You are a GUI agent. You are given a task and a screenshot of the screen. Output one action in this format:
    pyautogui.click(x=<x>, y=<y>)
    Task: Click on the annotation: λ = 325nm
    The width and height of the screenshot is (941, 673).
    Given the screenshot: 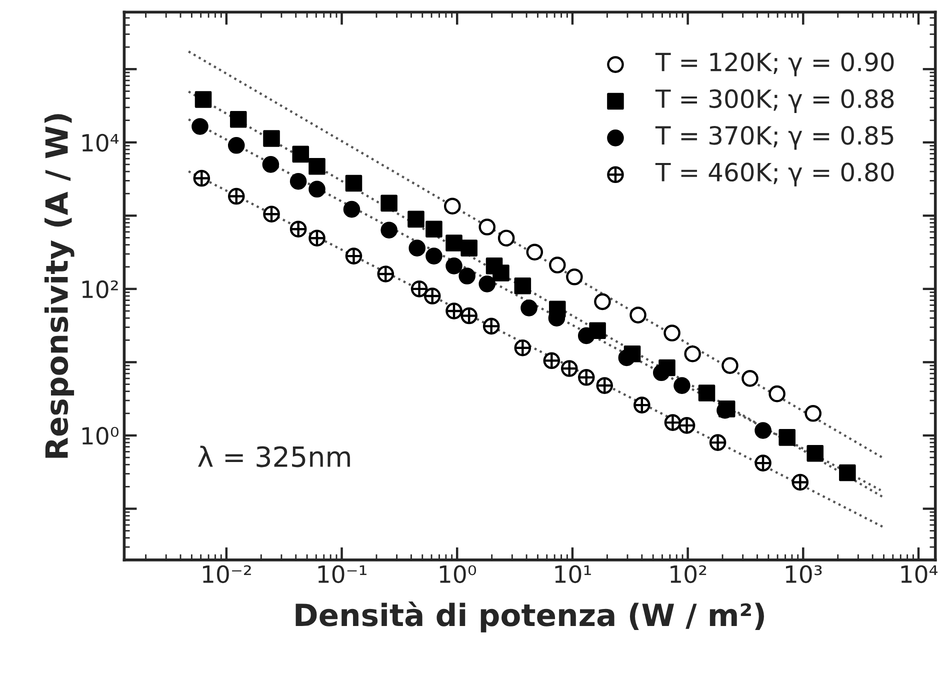 What is the action you would take?
    pyautogui.click(x=274, y=457)
    